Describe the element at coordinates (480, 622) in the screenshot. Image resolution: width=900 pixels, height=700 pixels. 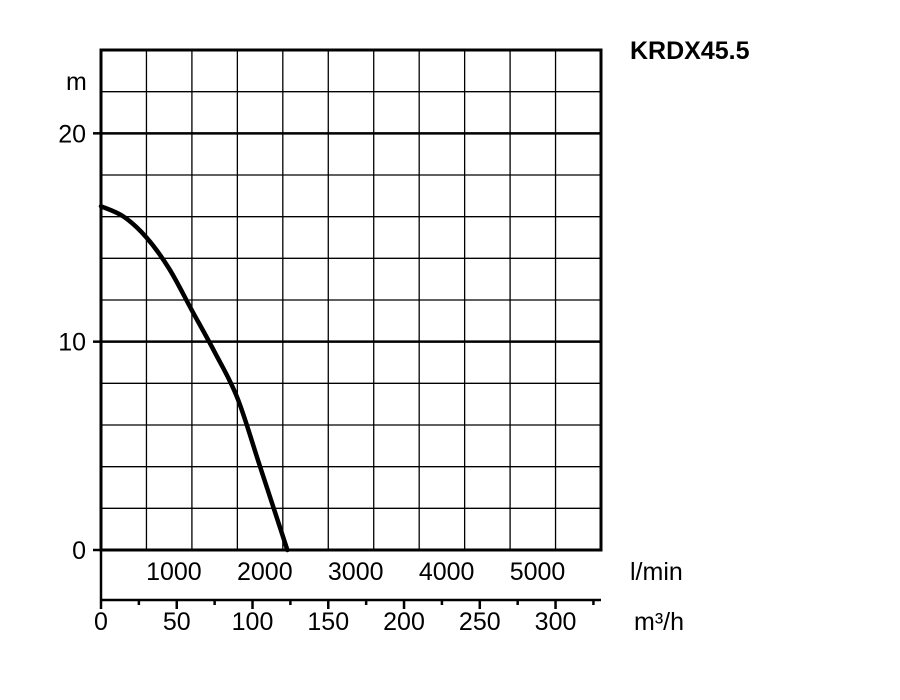
I see `m3h-tick-label: 250` at that location.